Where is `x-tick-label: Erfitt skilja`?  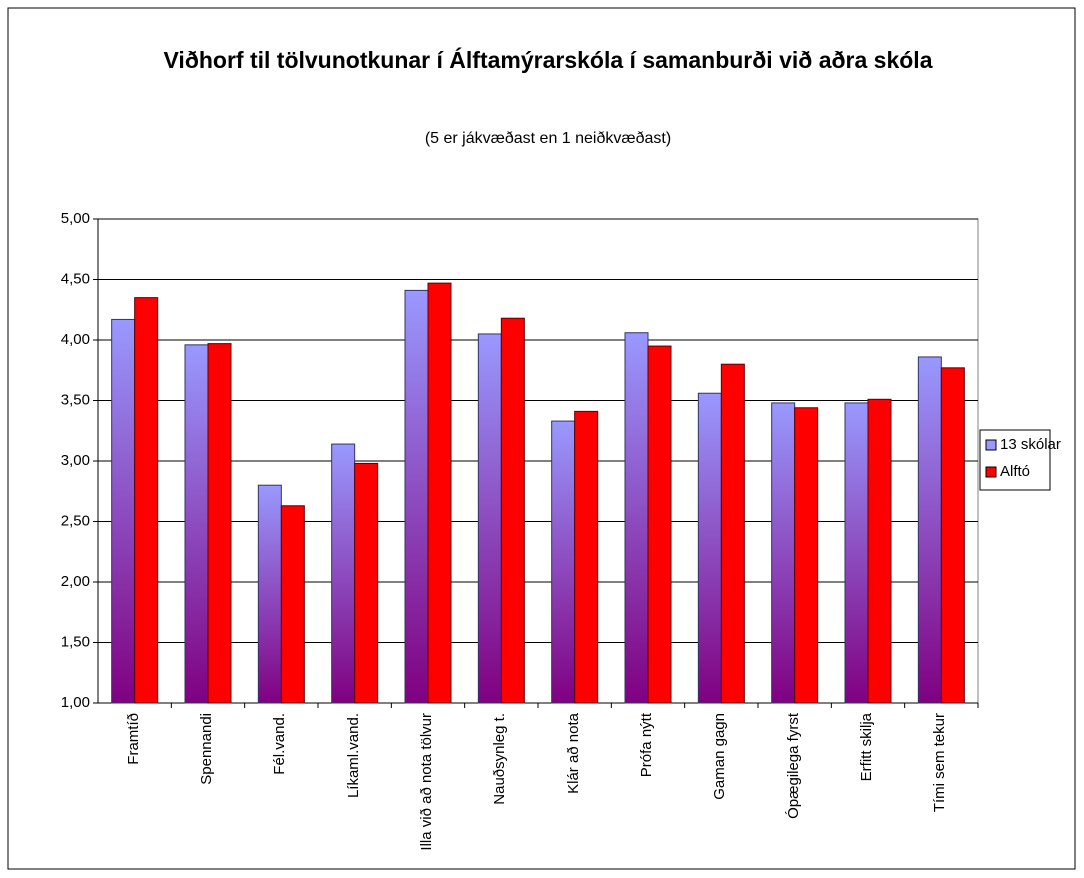
x-tick-label: Erfitt skilja is located at coordinates (866, 747).